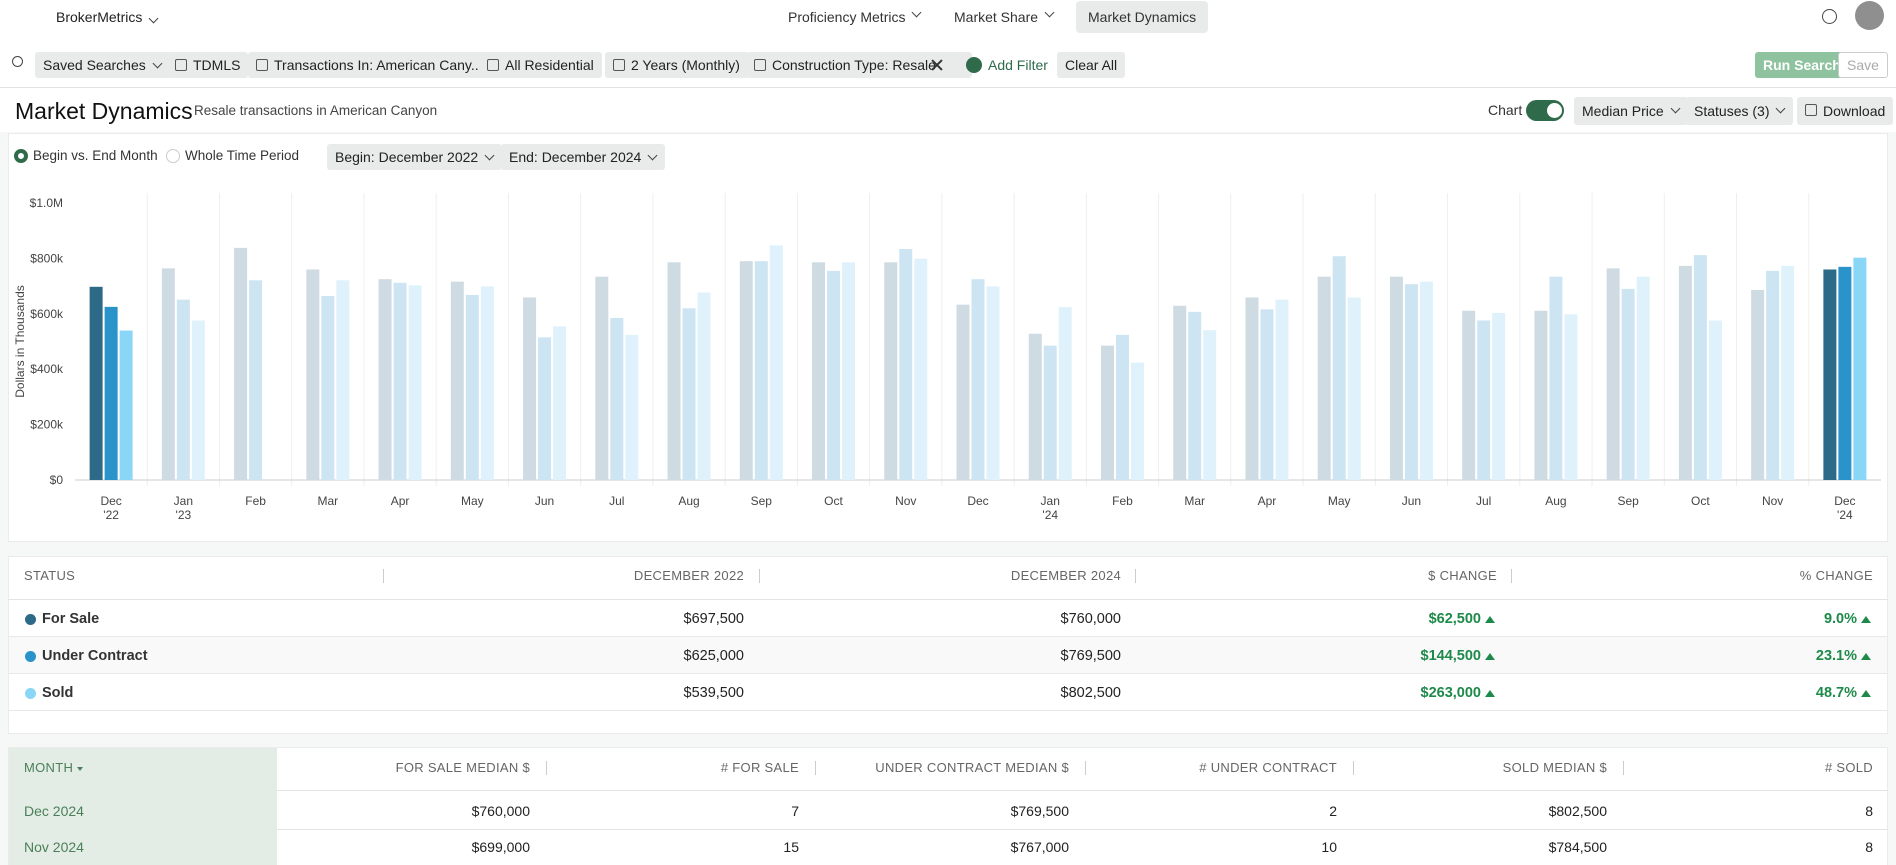 Image resolution: width=1896 pixels, height=865 pixels. I want to click on run-search: Run Search, so click(1802, 65).